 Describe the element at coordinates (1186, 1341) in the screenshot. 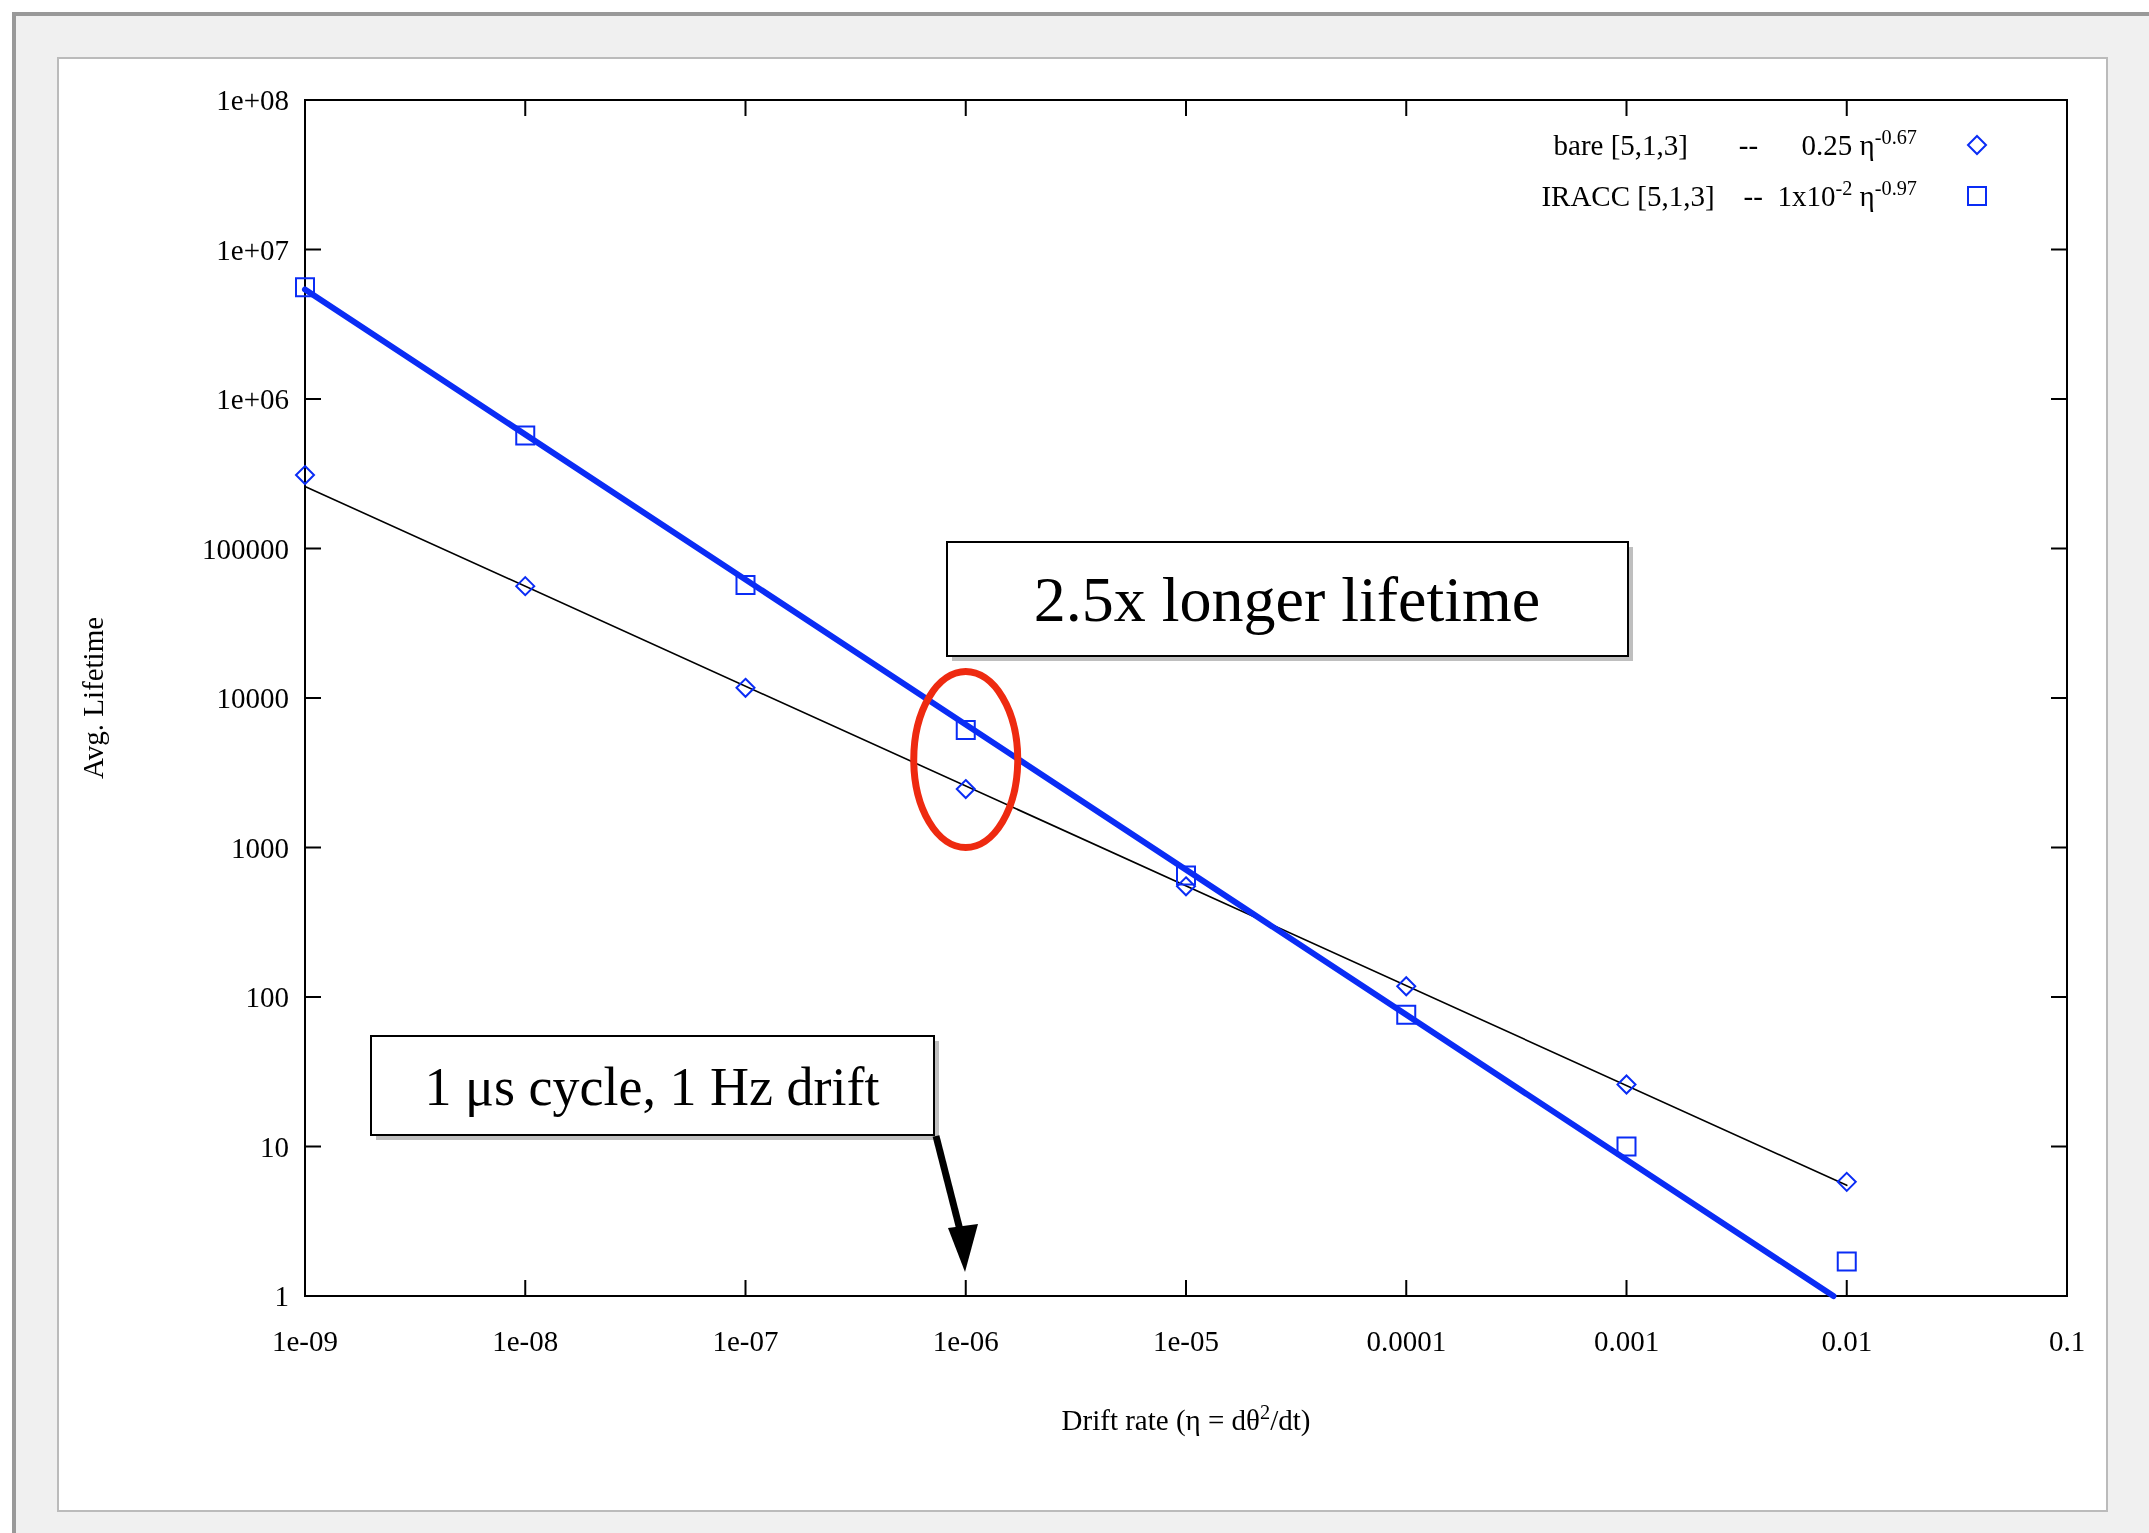

I see `x-tick-label: 1e-05` at that location.